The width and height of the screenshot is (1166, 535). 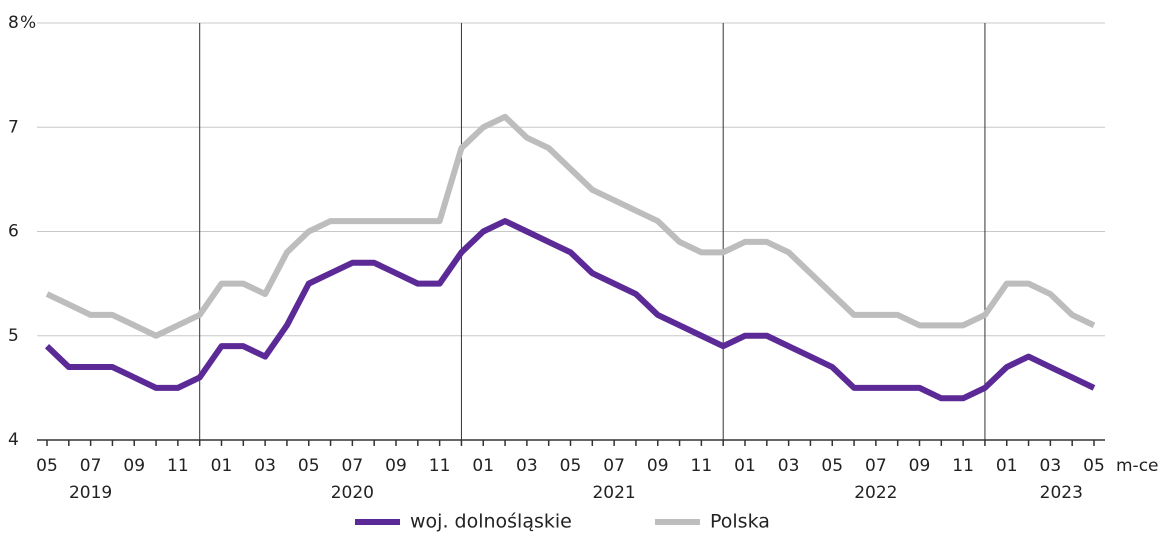 I want to click on year-label: 2020, so click(x=352, y=493).